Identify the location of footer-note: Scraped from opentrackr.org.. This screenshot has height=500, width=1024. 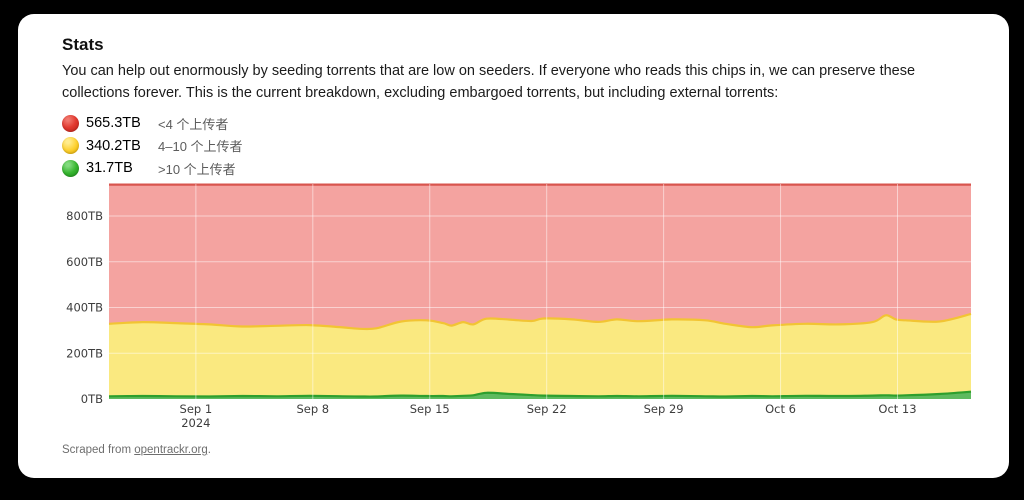
(136, 450).